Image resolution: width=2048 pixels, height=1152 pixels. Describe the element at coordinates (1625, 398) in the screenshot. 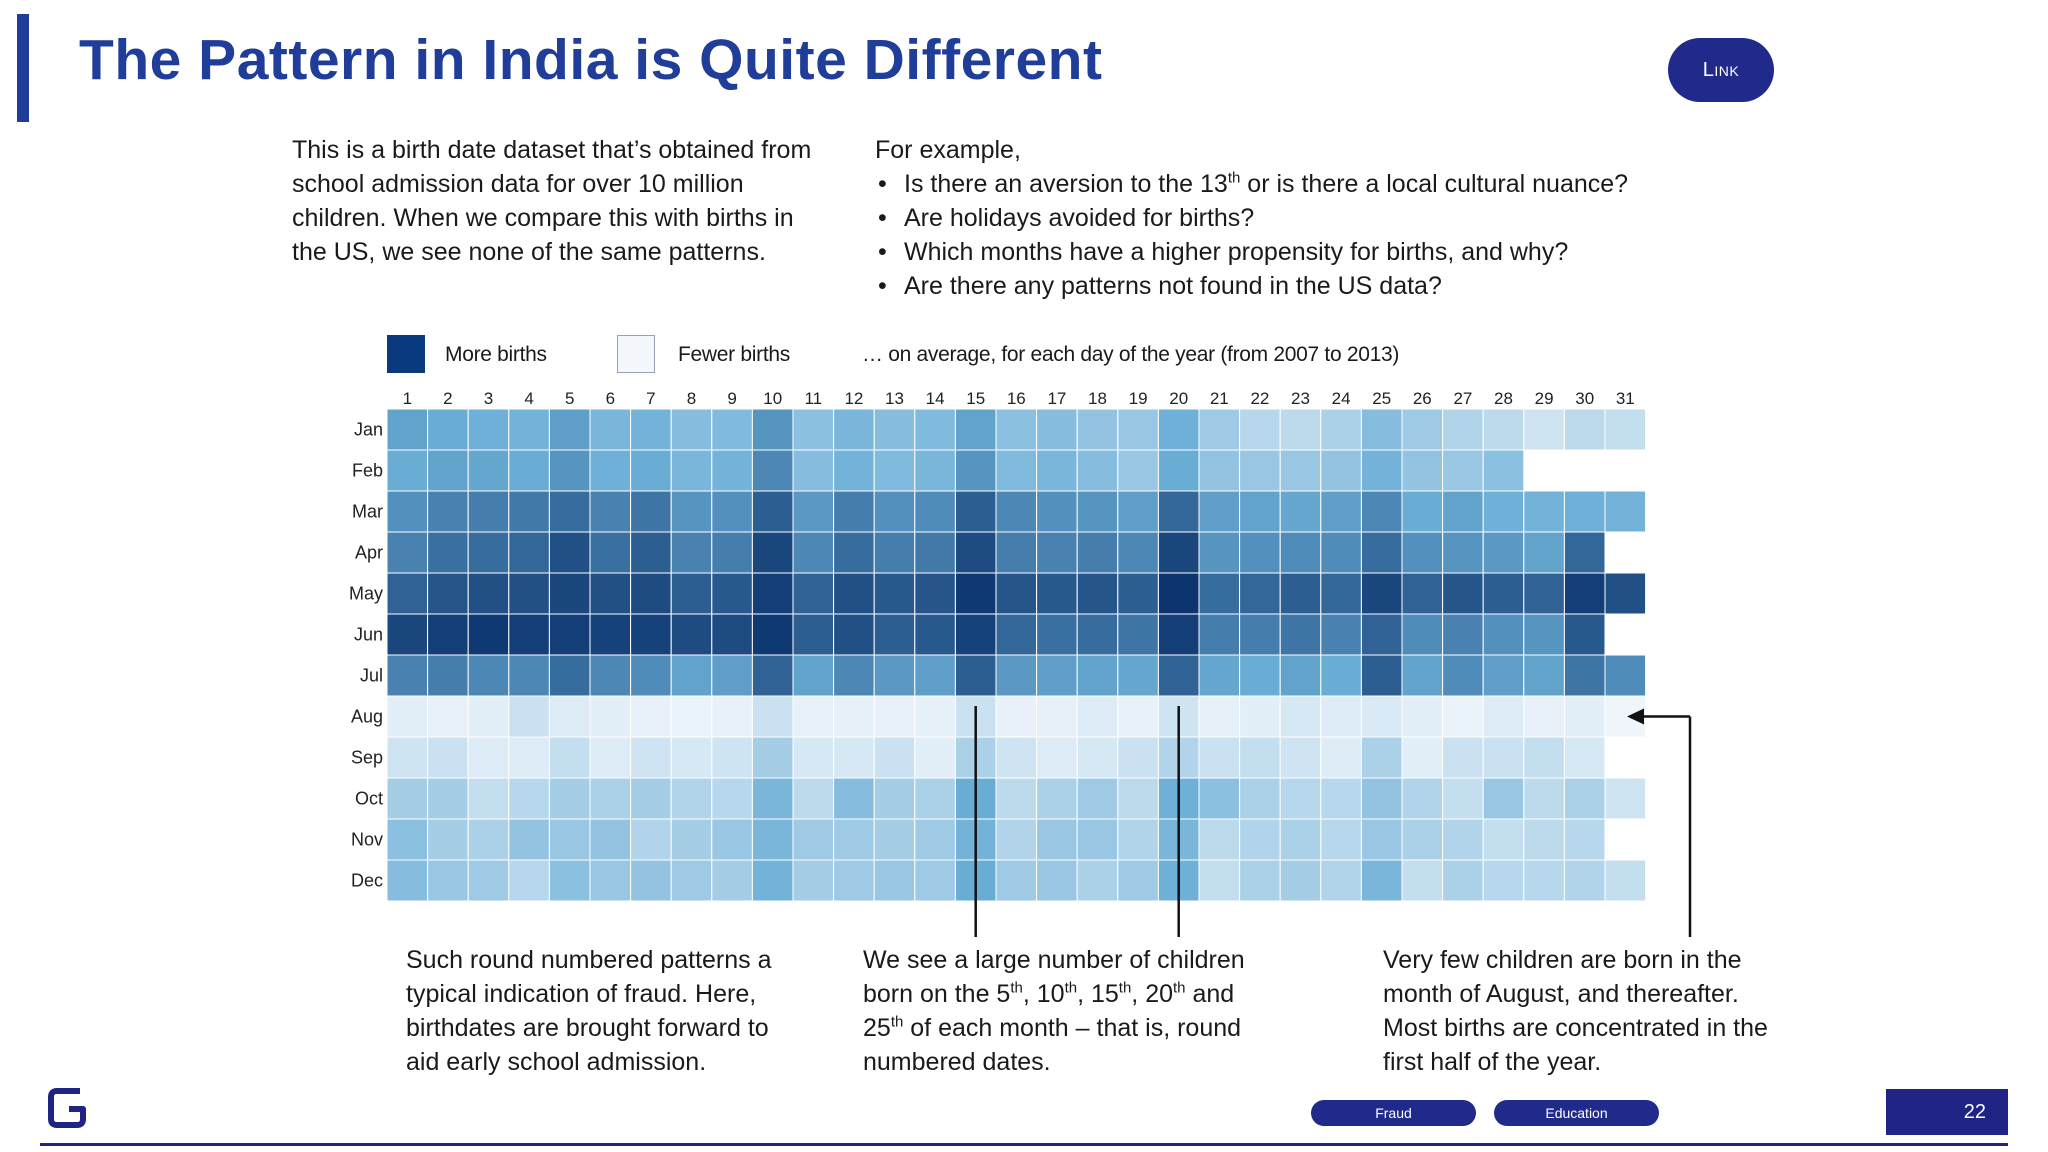

I see `day-tick-label: 31` at that location.